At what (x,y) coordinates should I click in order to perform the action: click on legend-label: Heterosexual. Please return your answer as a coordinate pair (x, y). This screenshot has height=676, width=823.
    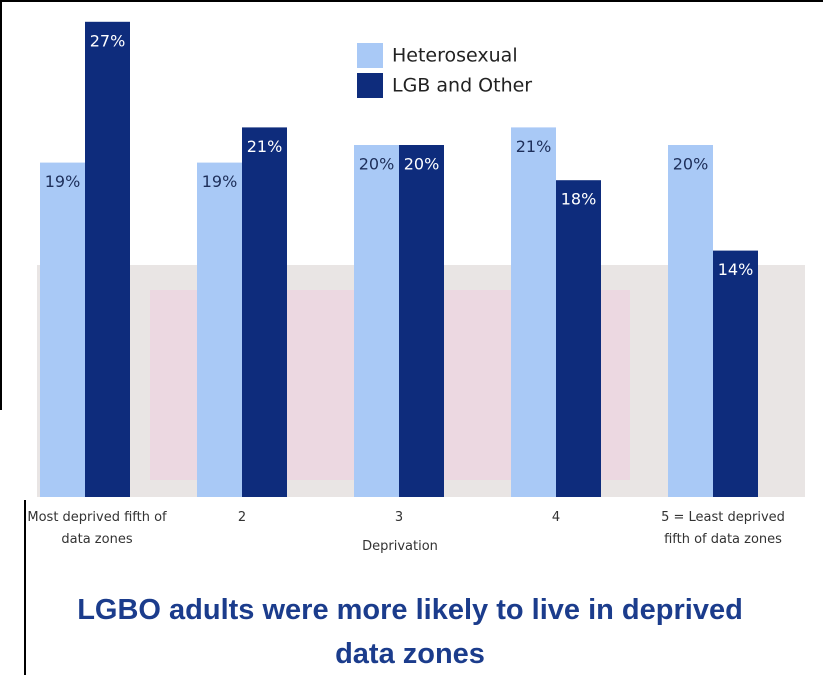
    Looking at the image, I should click on (455, 56).